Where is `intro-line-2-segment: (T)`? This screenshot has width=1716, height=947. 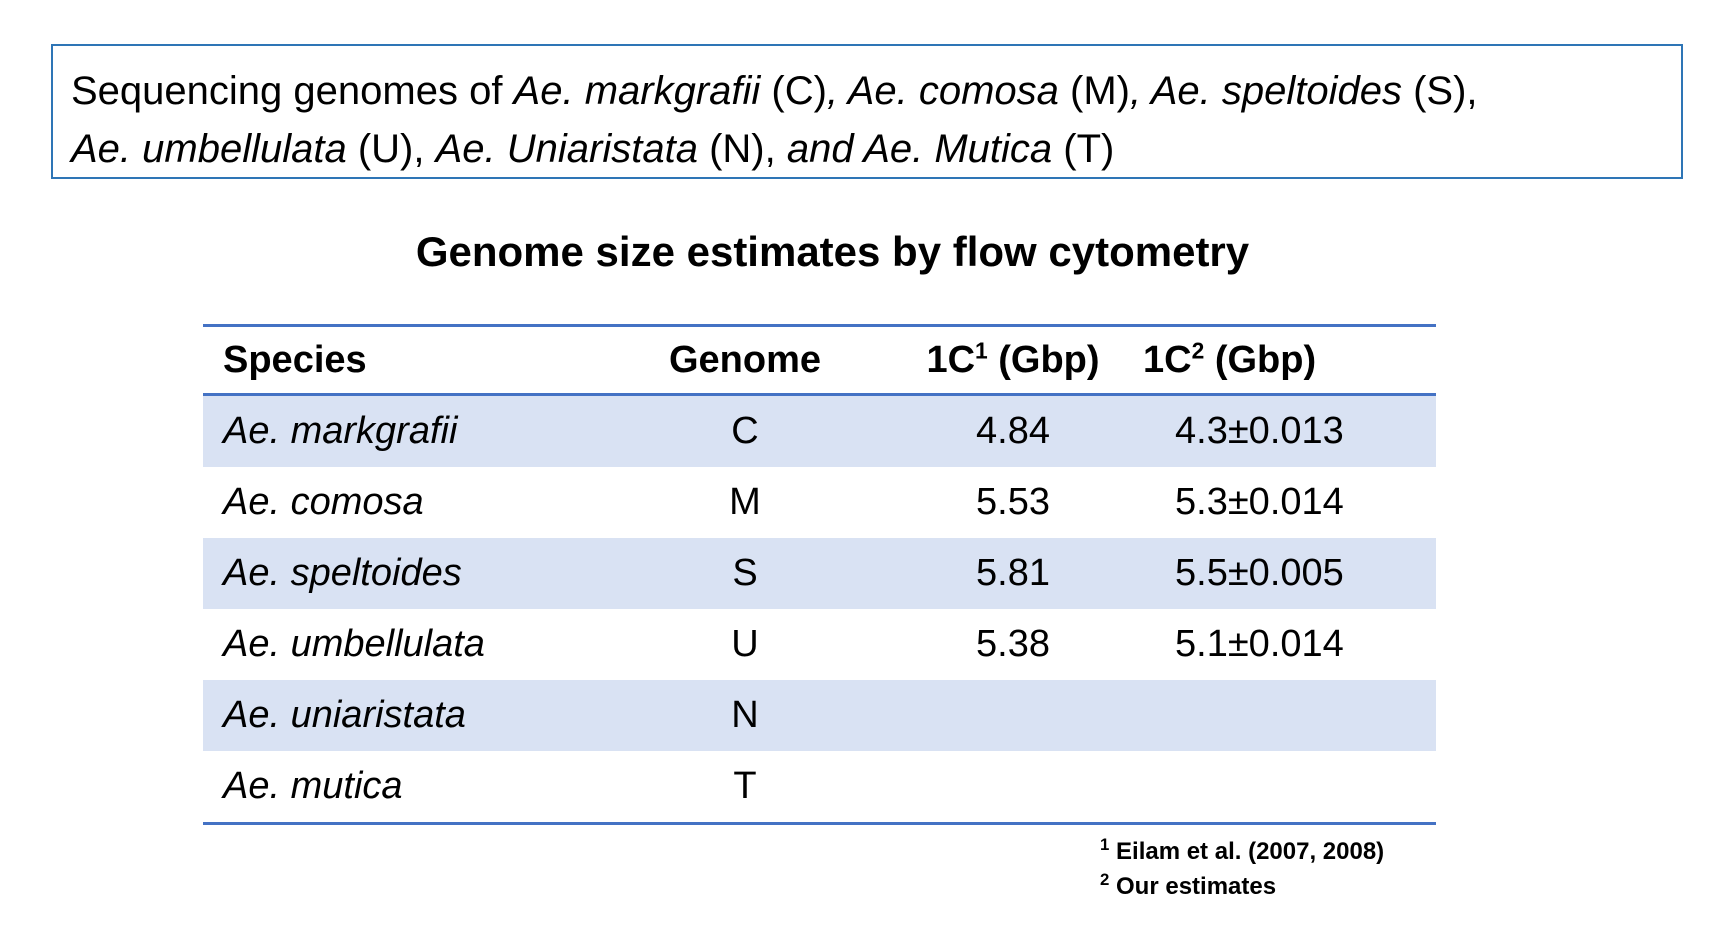
intro-line-2-segment: (T) is located at coordinates (1083, 149).